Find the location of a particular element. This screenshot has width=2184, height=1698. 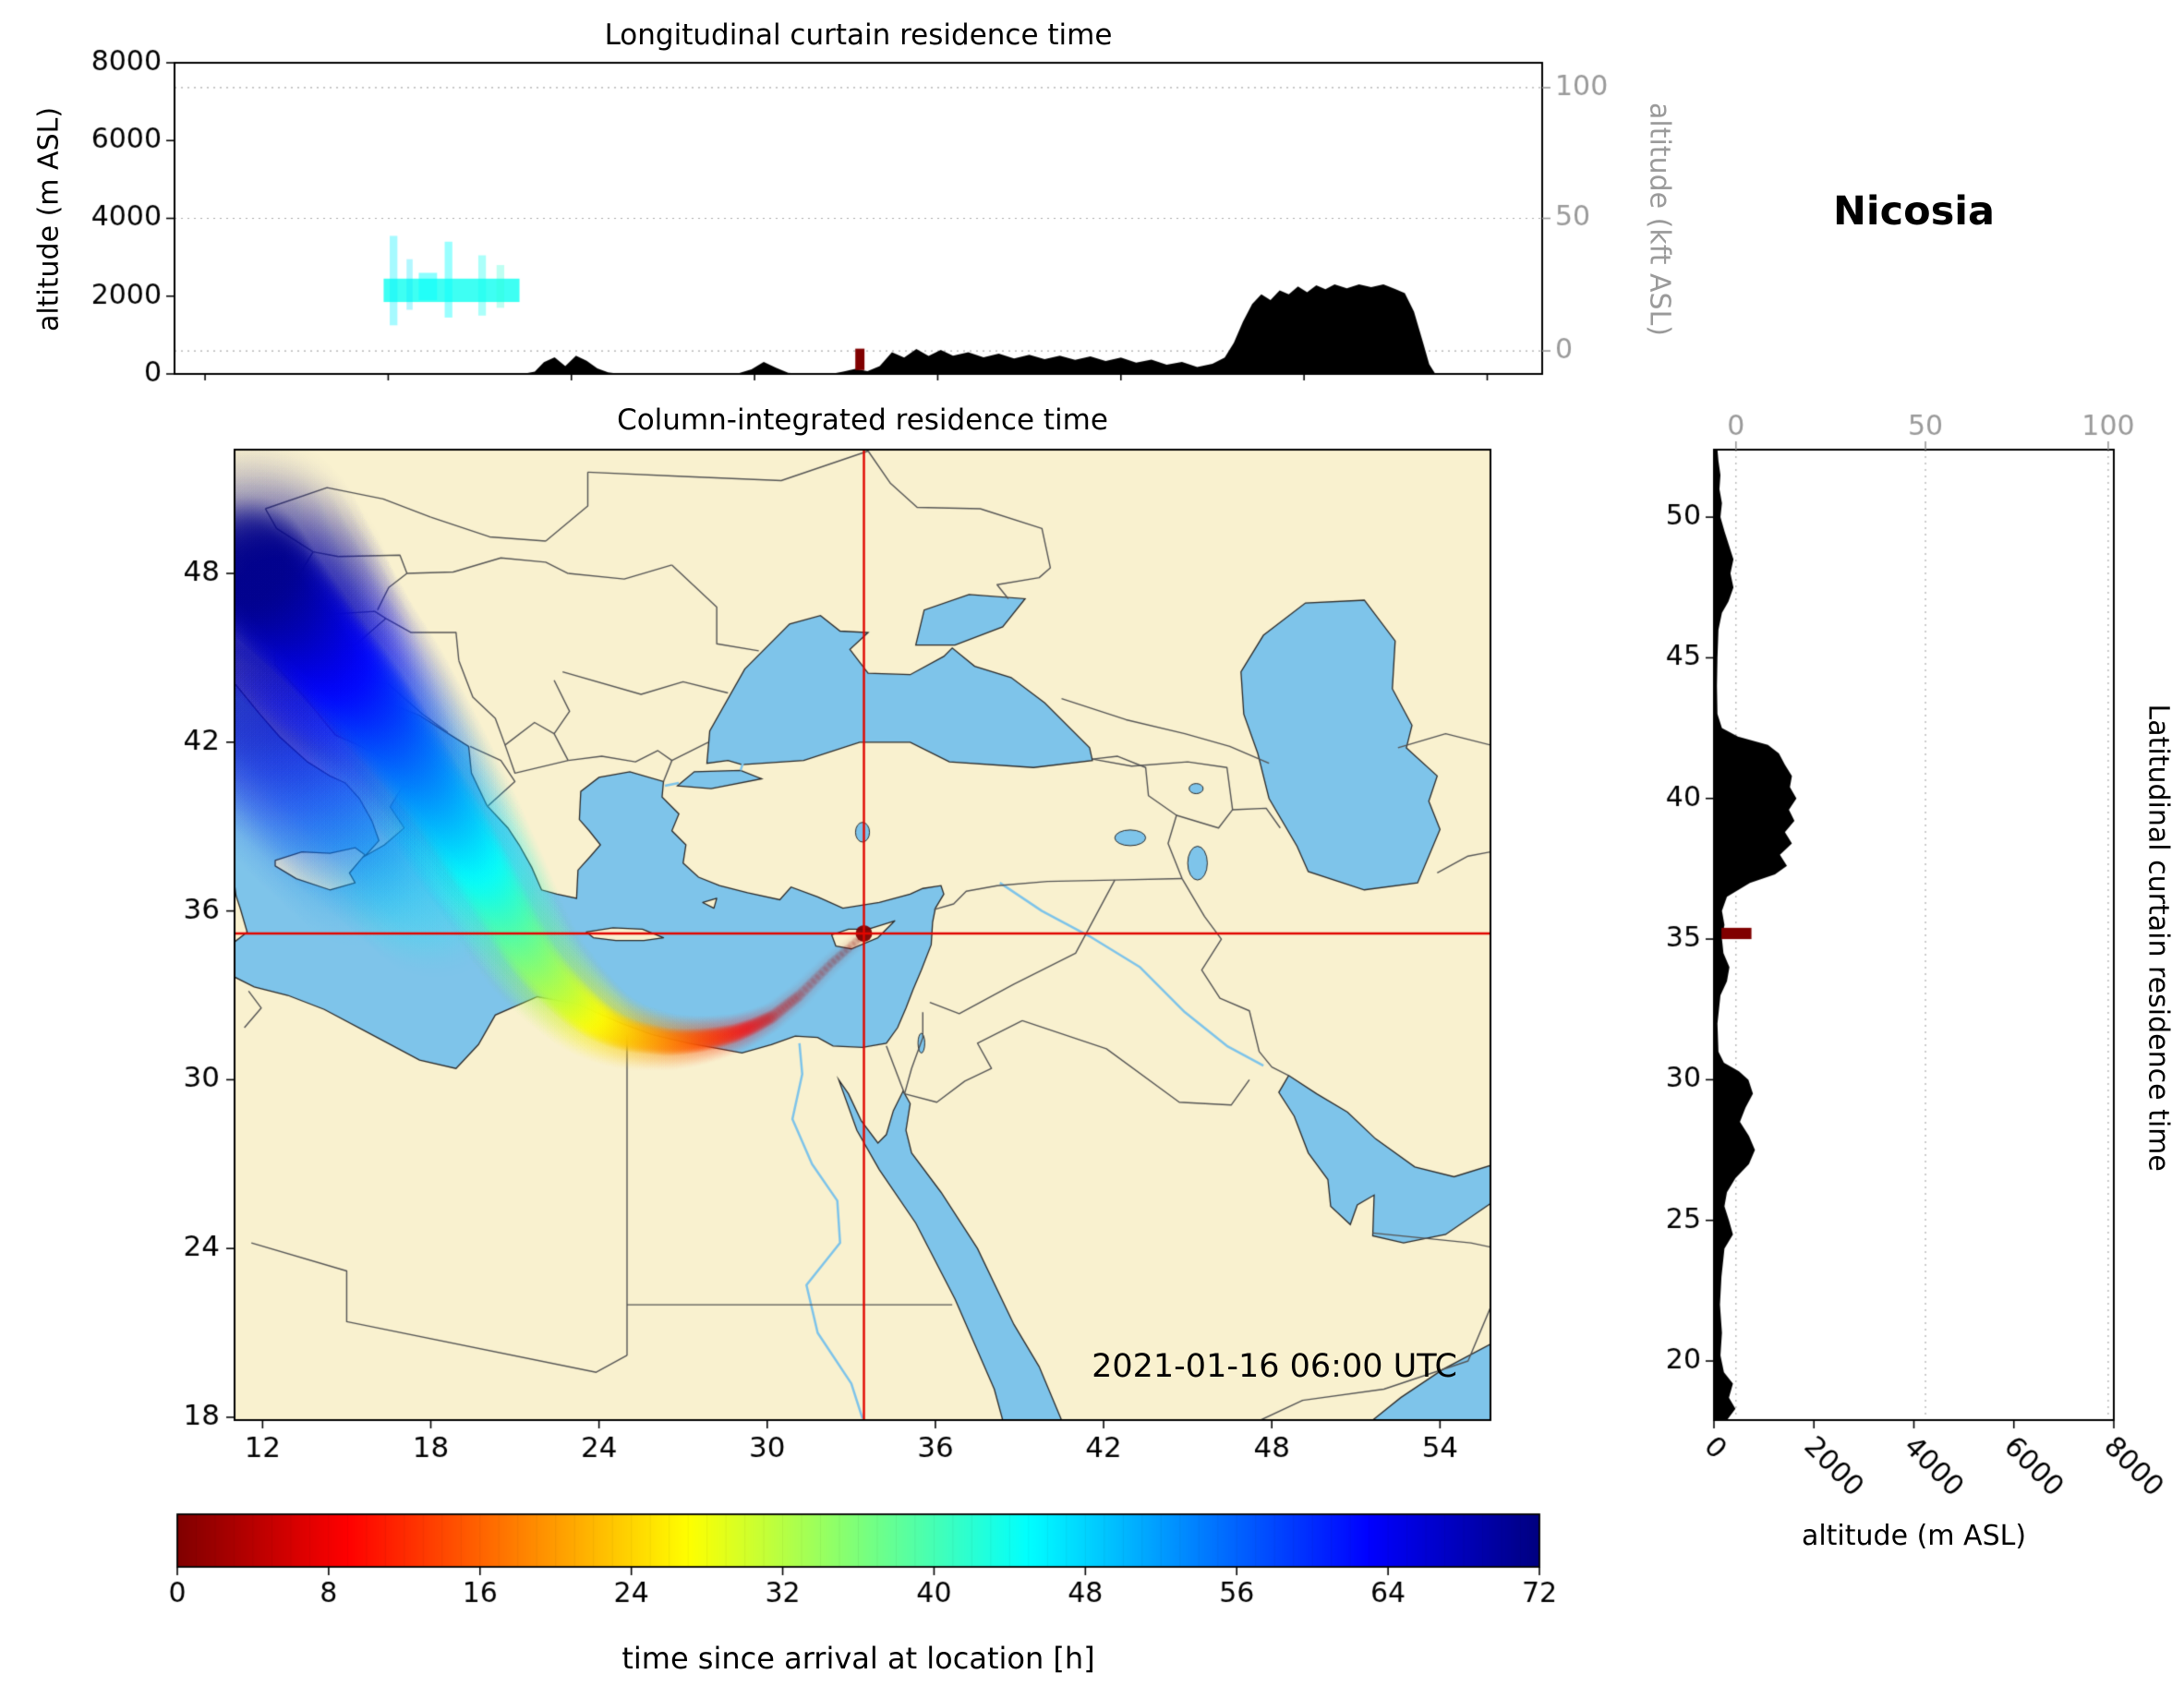

altitude-m-axis-label-bottom: altitude (m ASL) is located at coordinates (1914, 1536).